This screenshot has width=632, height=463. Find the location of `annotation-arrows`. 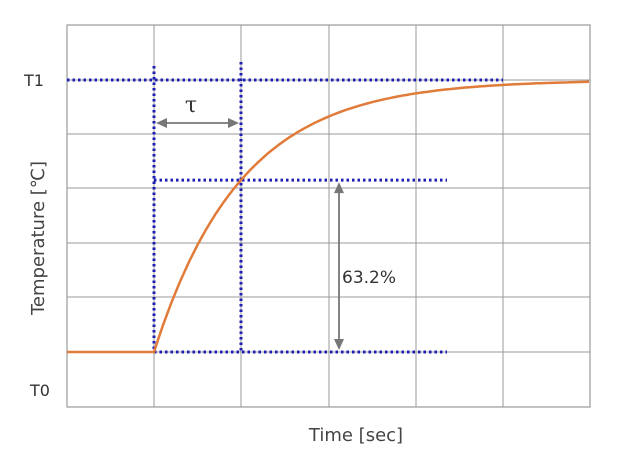

annotation-arrows is located at coordinates (250, 234).